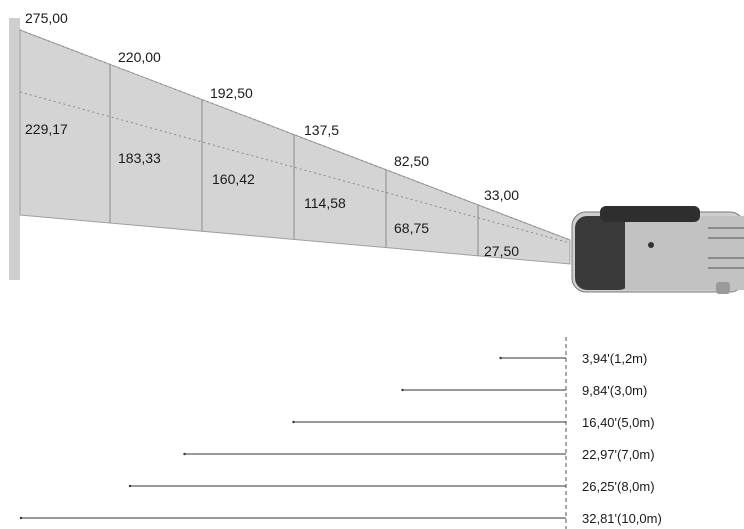  I want to click on screen-width-label: 27,50, so click(501, 251).